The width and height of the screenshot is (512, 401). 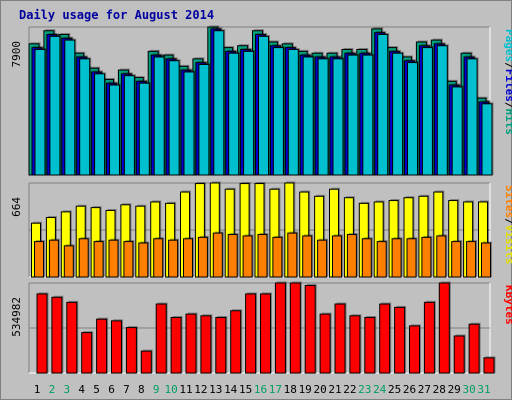 I want to click on x-tick-label: 26, so click(x=409, y=389).